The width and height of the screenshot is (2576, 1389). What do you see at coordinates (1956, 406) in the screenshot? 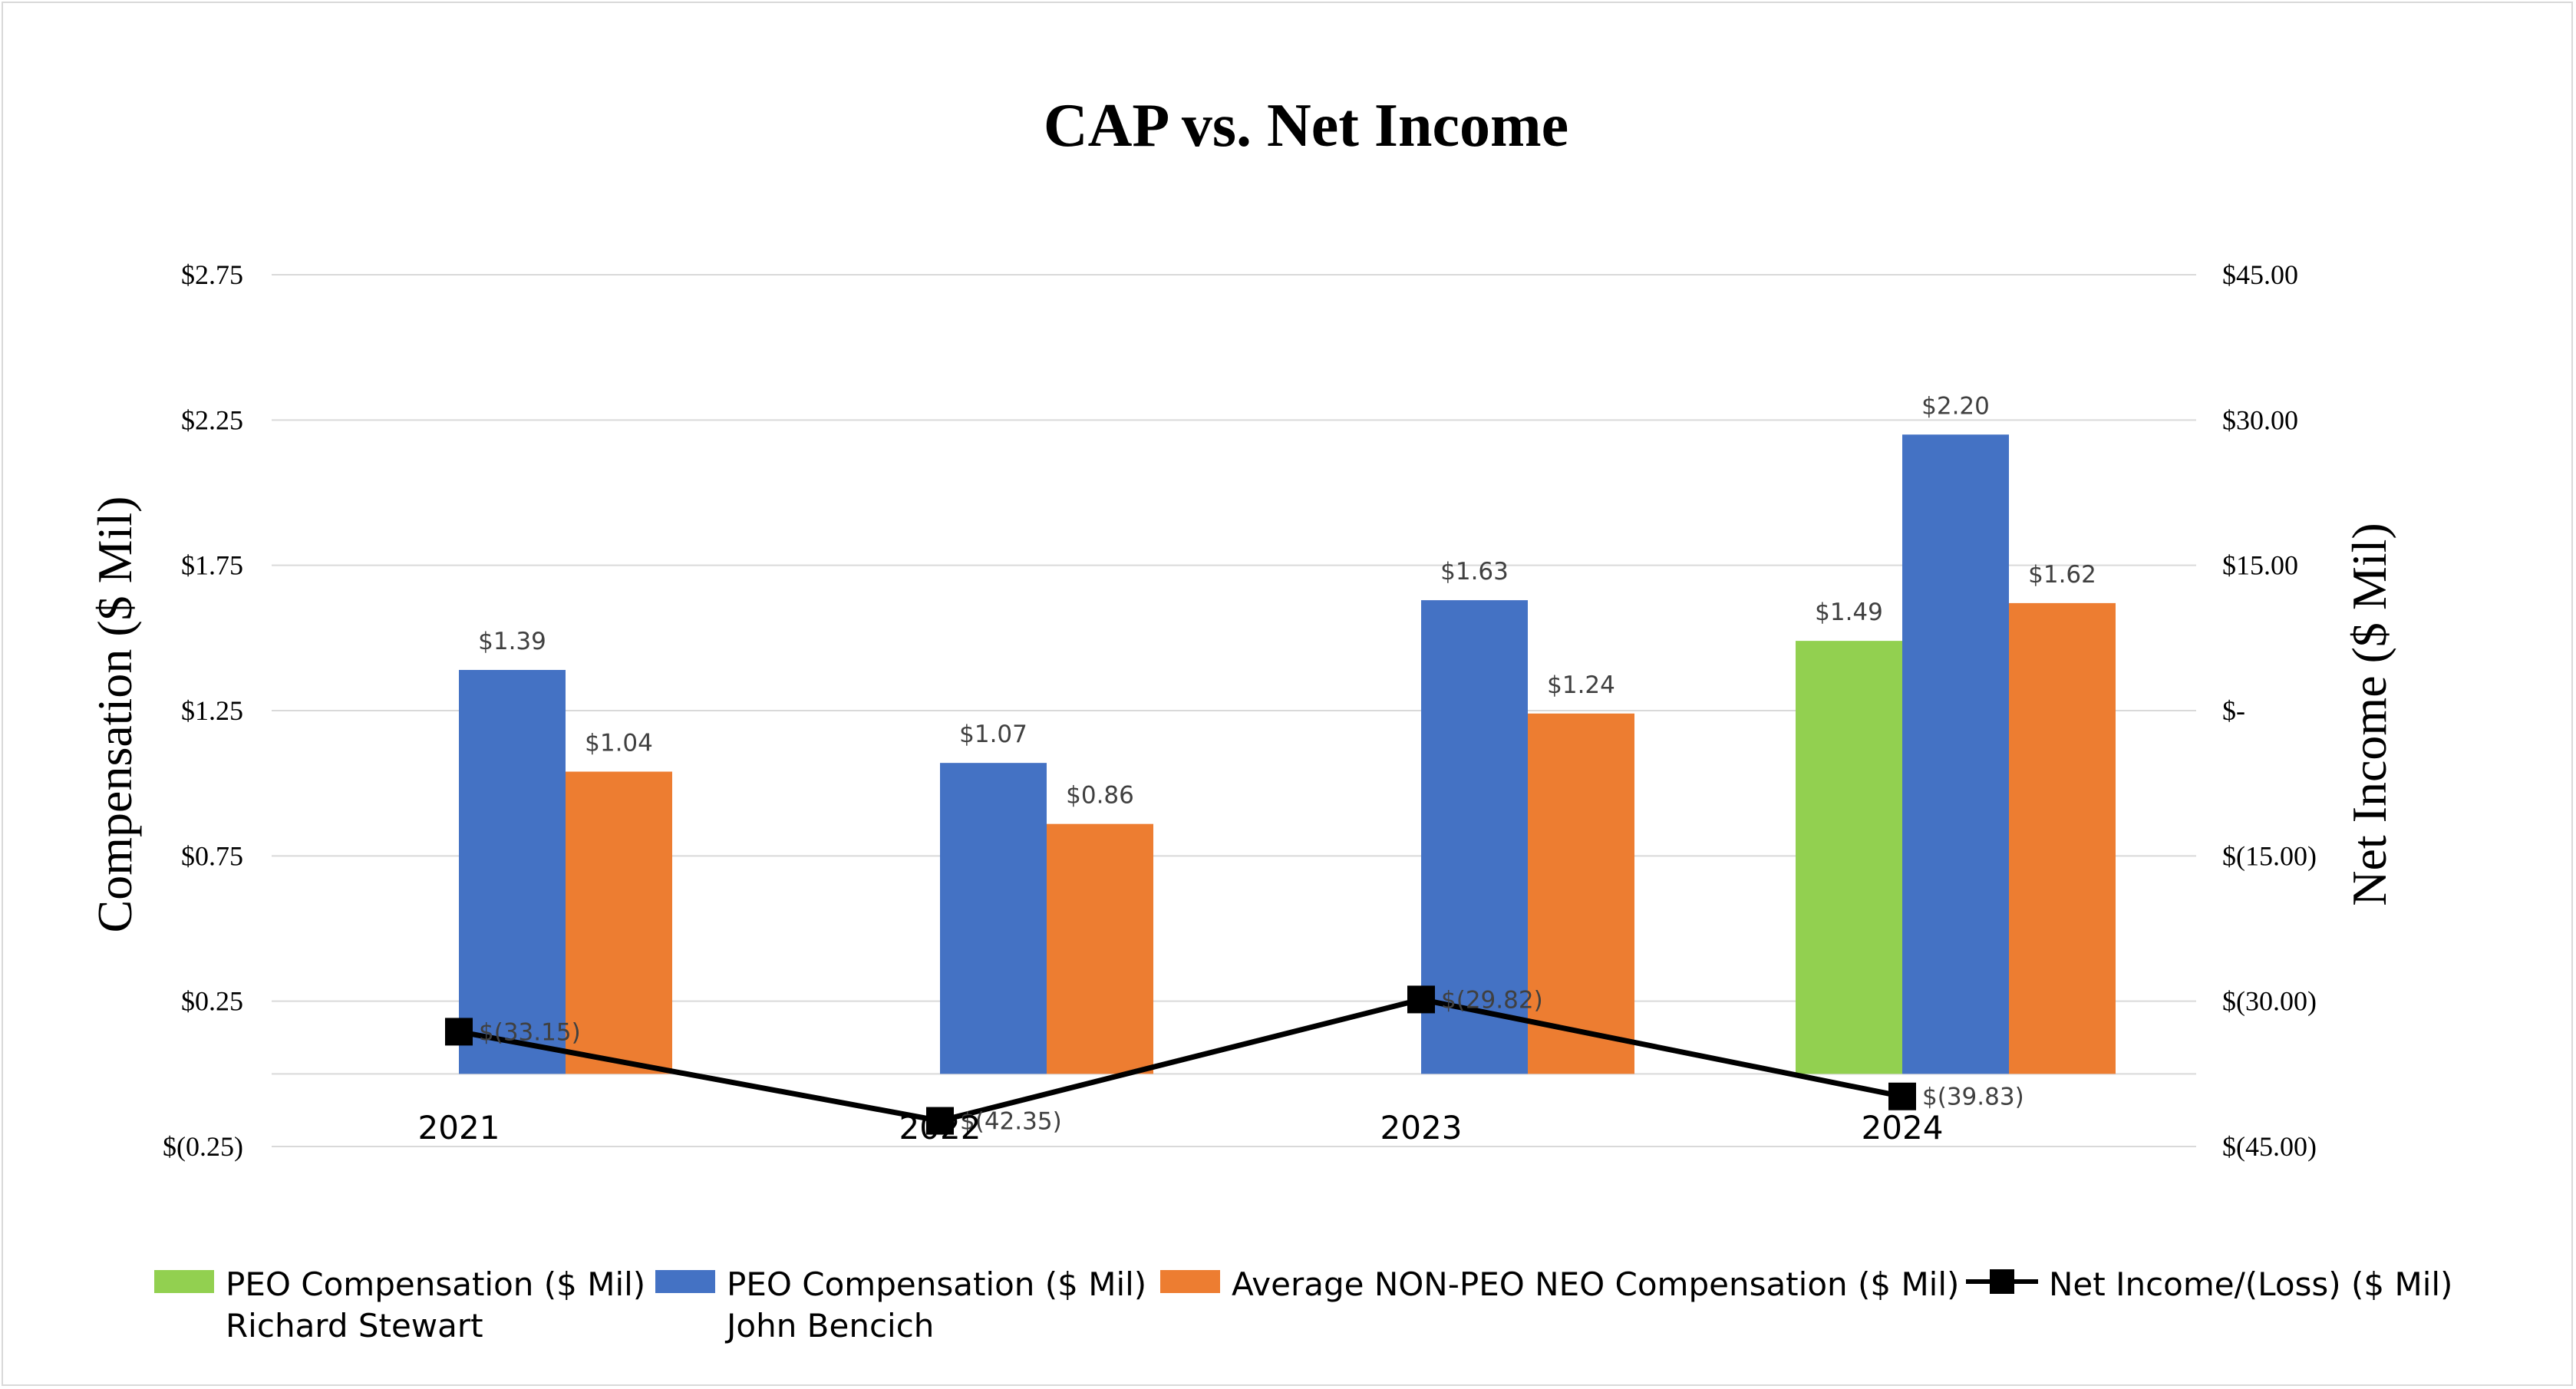
I see `bar-data-label: $2.20` at bounding box center [1956, 406].